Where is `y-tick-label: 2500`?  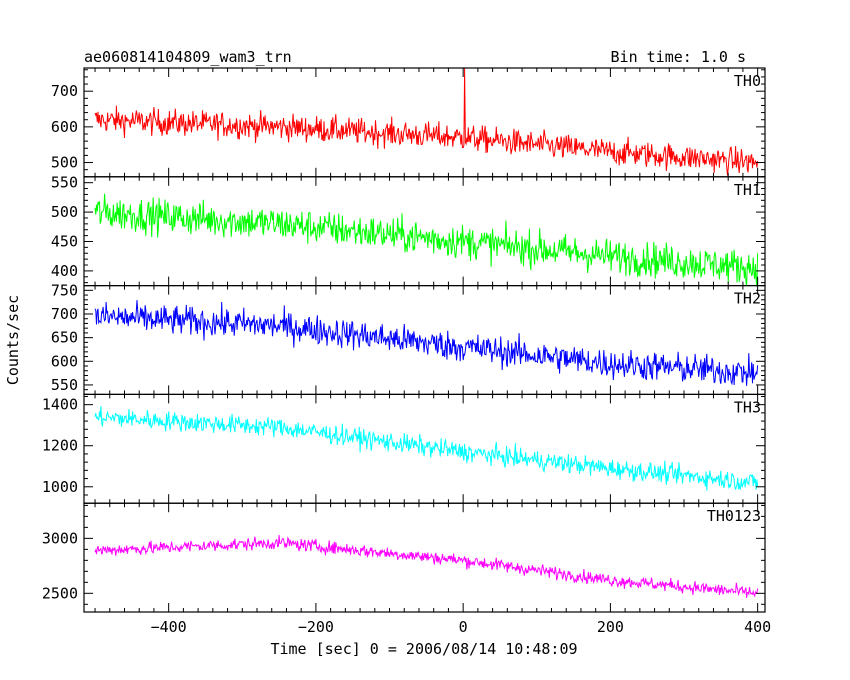 y-tick-label: 2500 is located at coordinates (60, 593).